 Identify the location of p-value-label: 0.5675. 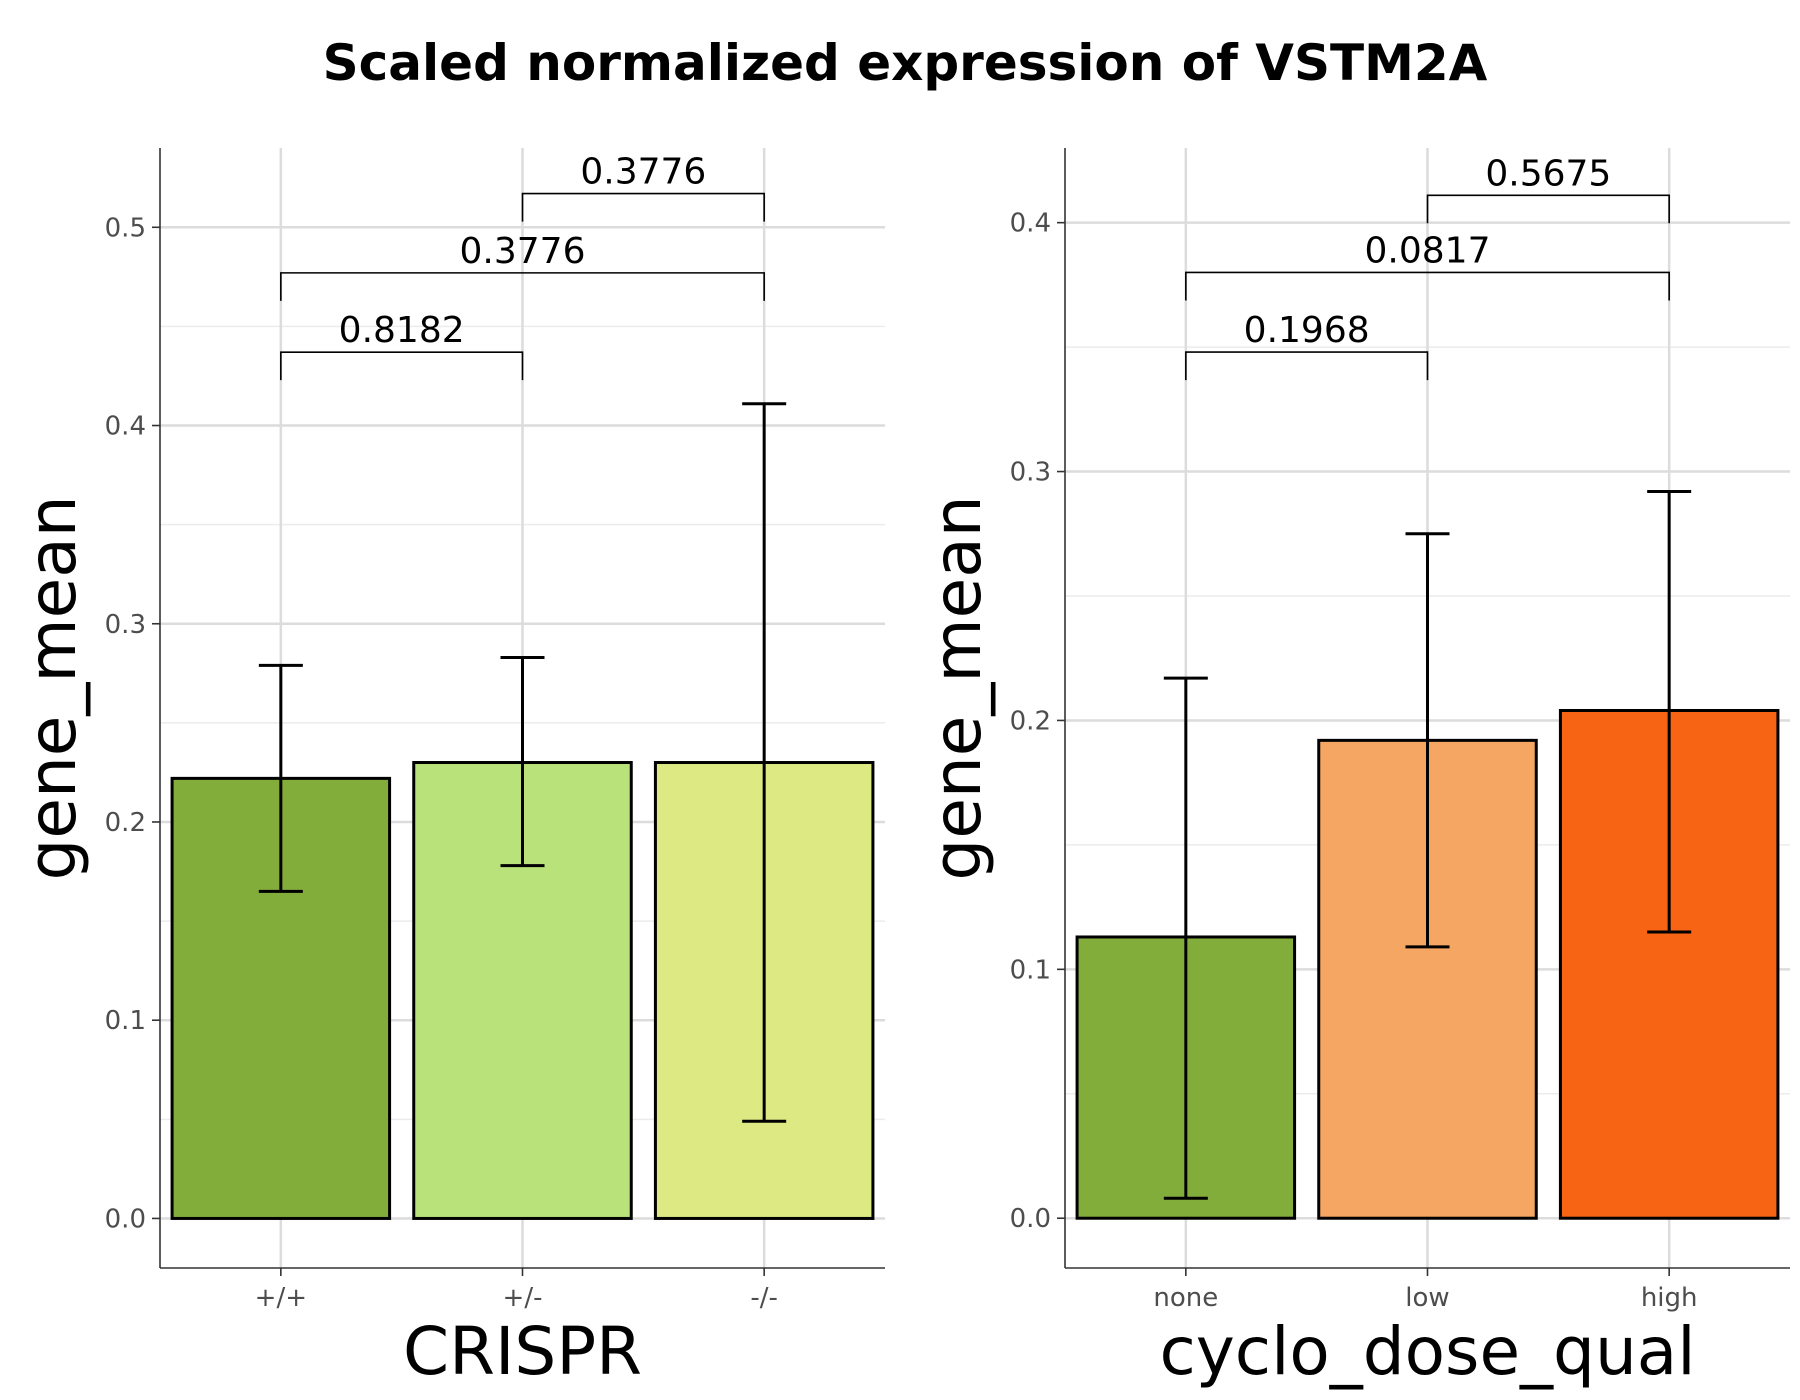
(1548, 173).